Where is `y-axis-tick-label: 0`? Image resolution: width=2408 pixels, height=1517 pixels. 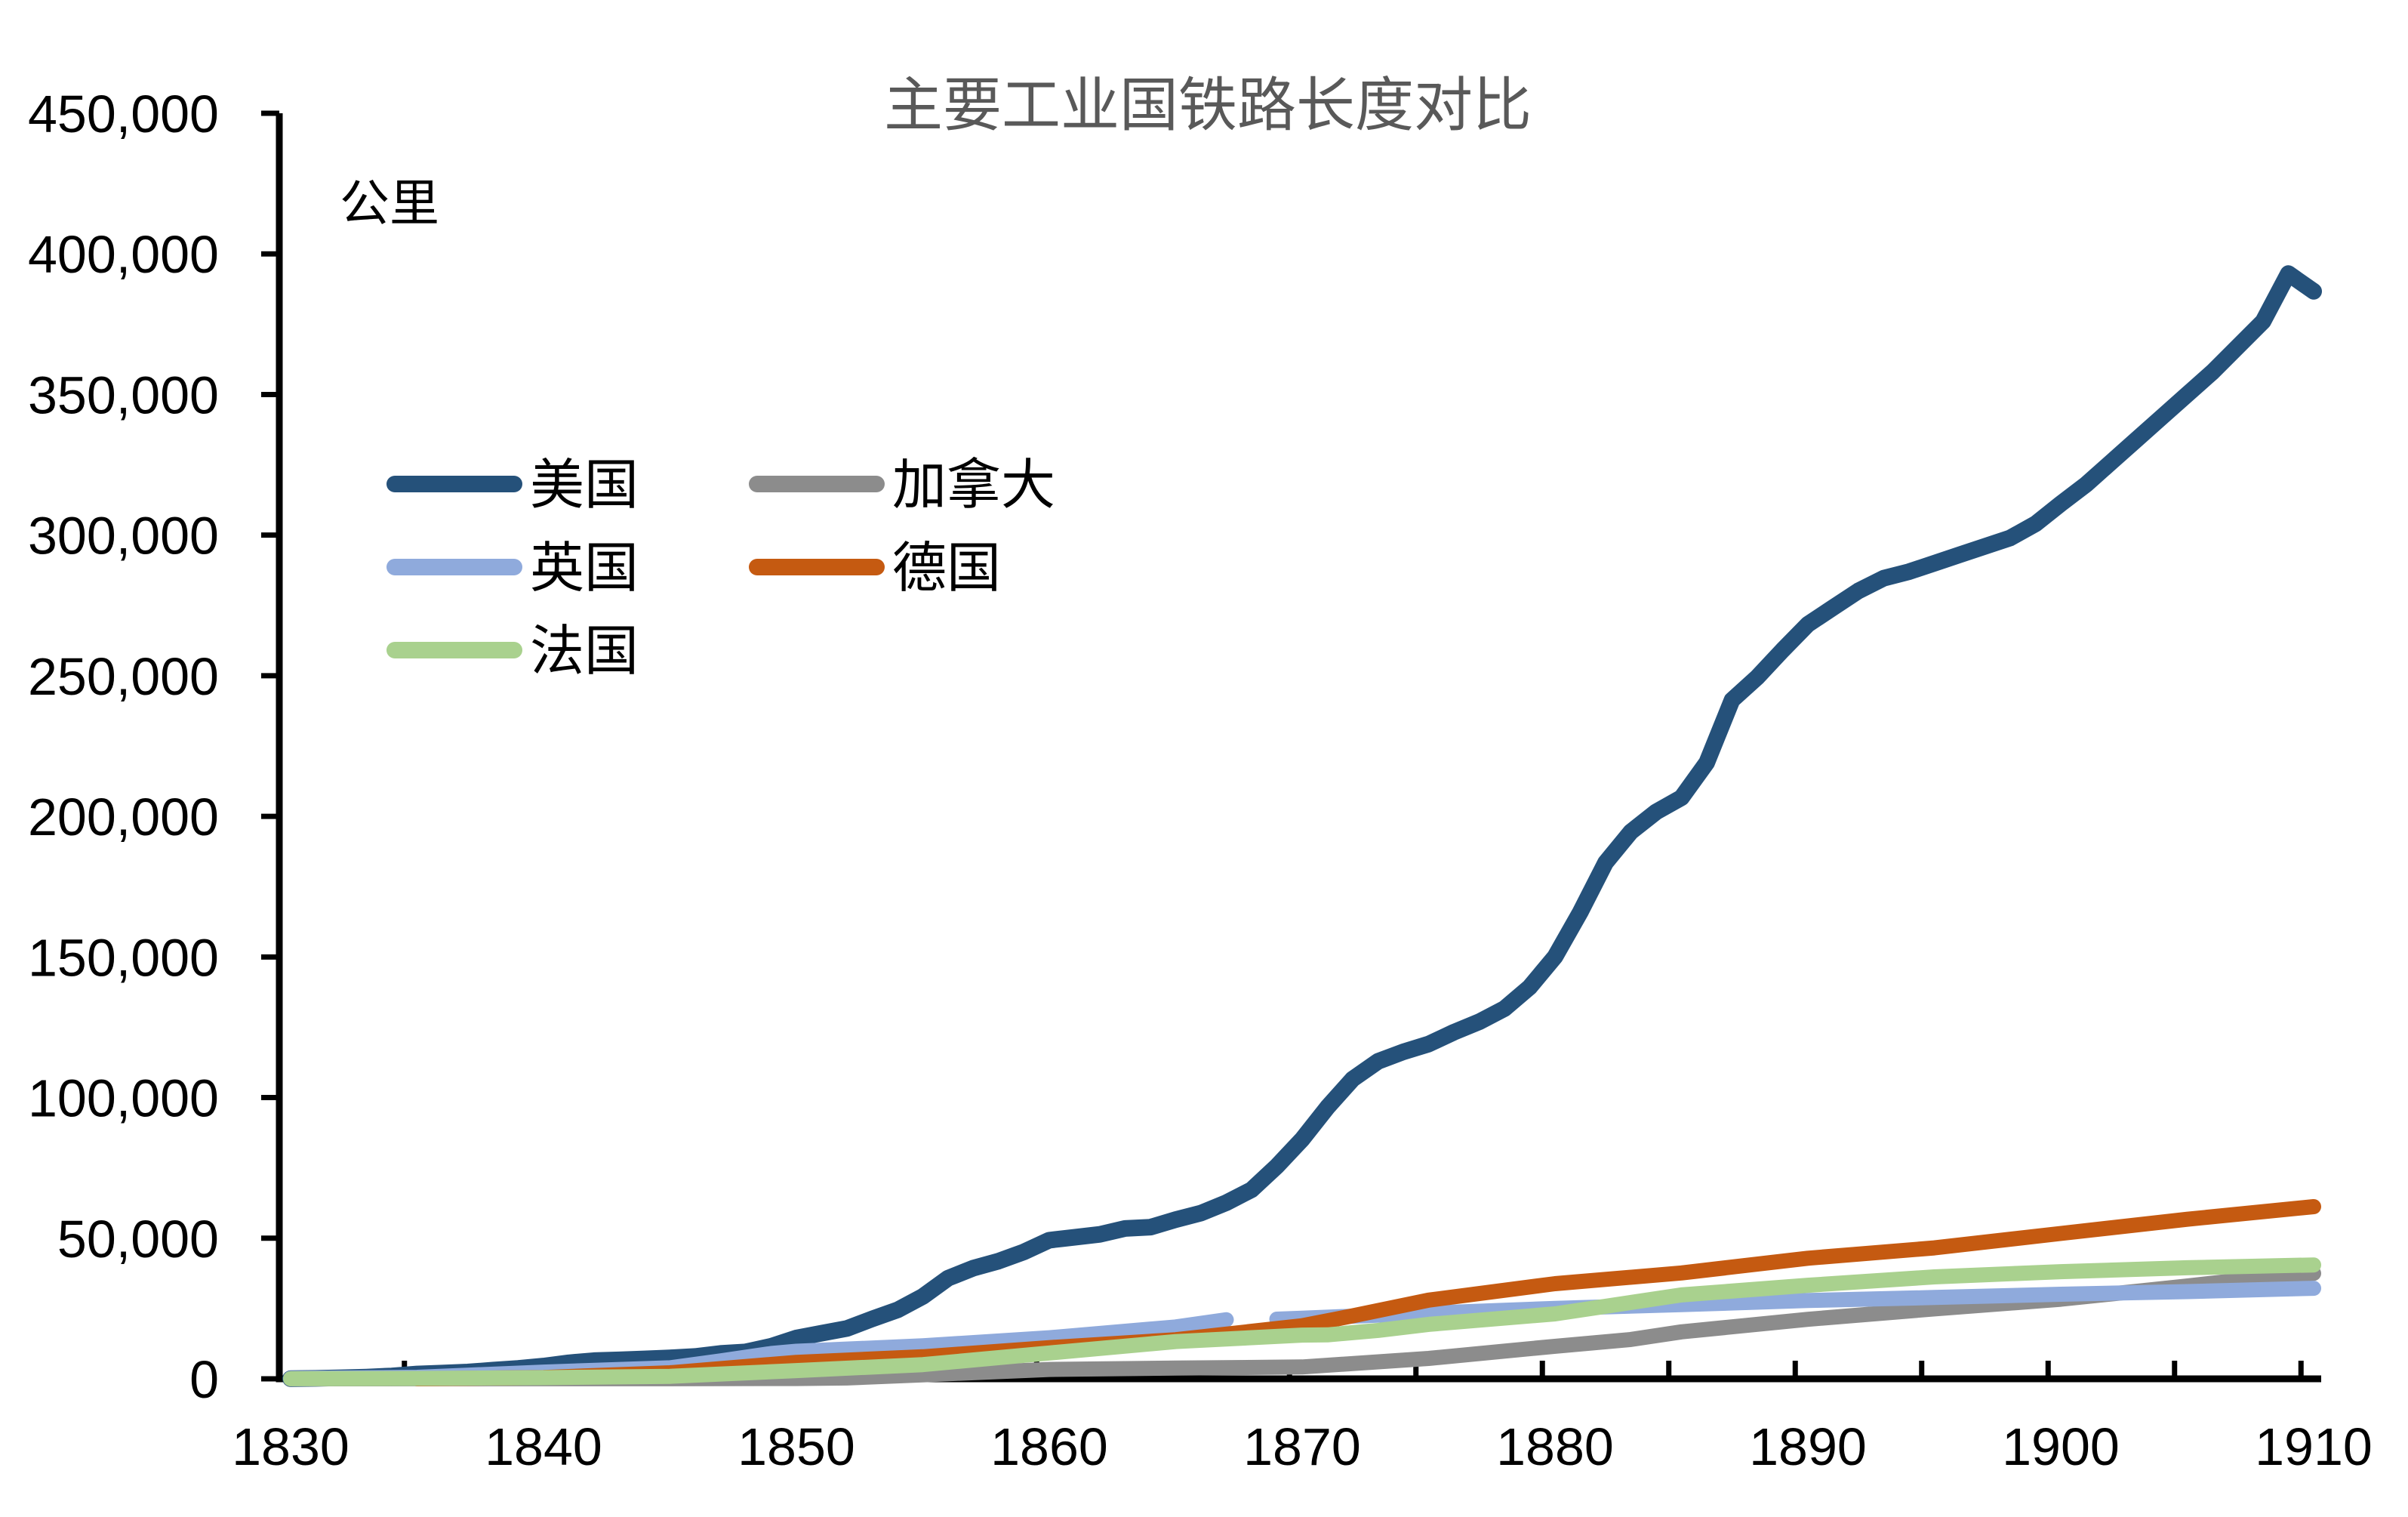
y-axis-tick-label: 0 is located at coordinates (204, 1379).